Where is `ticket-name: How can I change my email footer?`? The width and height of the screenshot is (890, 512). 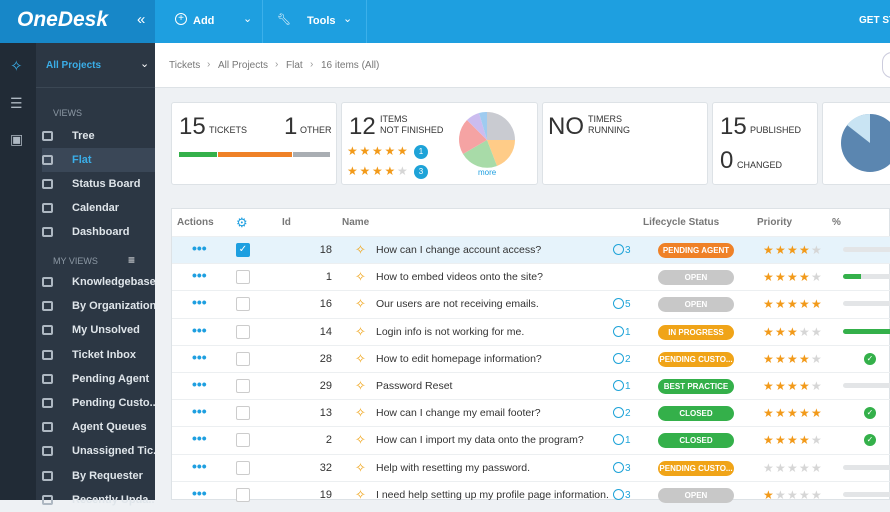 ticket-name: How can I change my email footer? is located at coordinates (458, 413).